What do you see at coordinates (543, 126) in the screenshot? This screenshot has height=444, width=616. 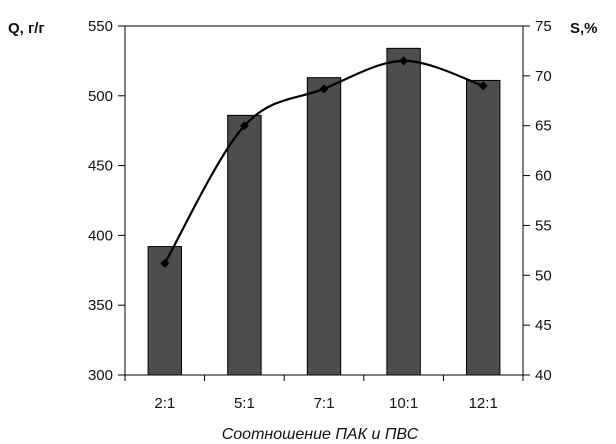 I see `right-tick-label: 65` at bounding box center [543, 126].